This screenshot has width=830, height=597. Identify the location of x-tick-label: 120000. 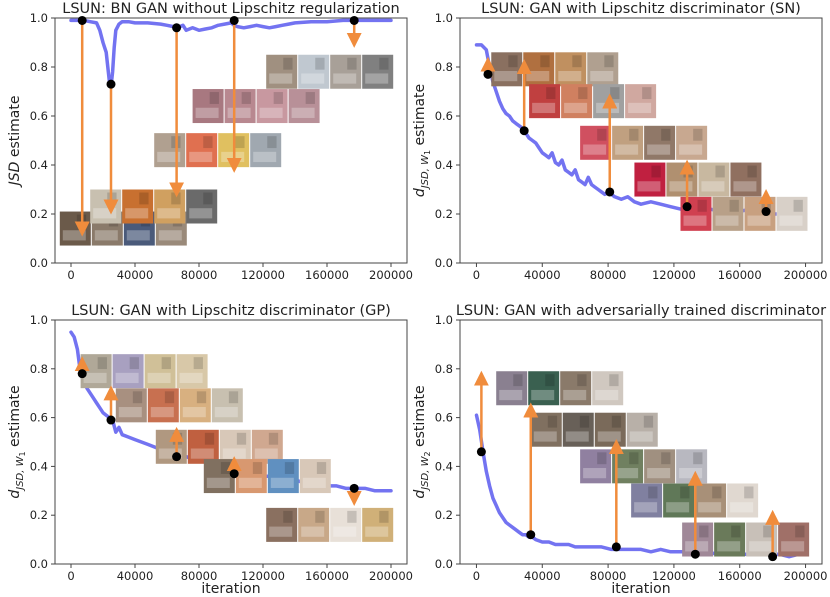
(263, 275).